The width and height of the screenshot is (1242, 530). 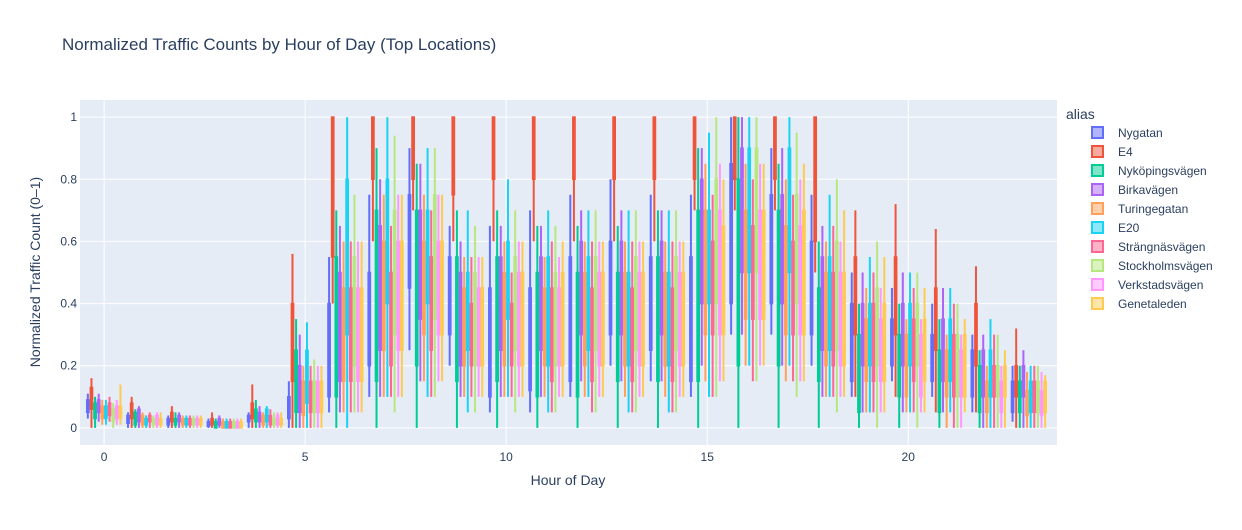 I want to click on box-Stockholmsvägen-hour-6, so click(x=354, y=303).